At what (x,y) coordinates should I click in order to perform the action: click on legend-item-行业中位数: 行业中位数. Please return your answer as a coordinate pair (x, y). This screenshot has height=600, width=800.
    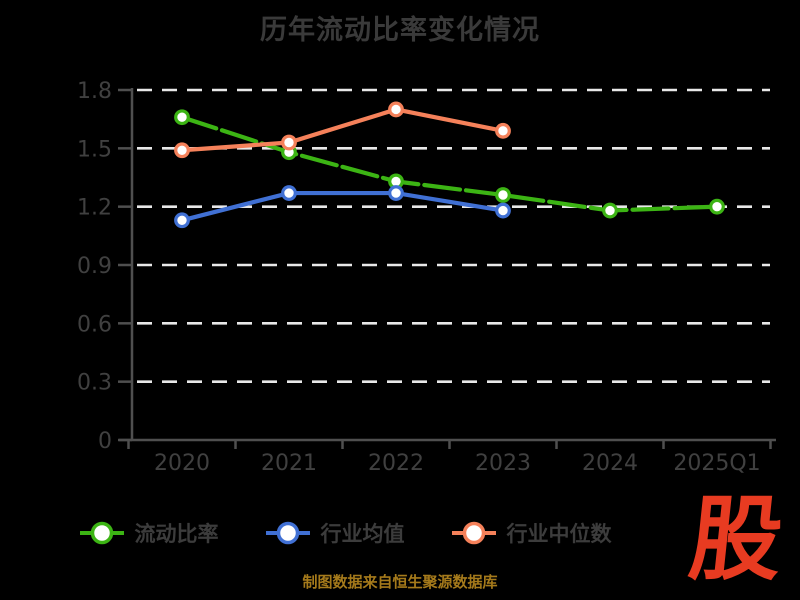
    Looking at the image, I should click on (531, 533).